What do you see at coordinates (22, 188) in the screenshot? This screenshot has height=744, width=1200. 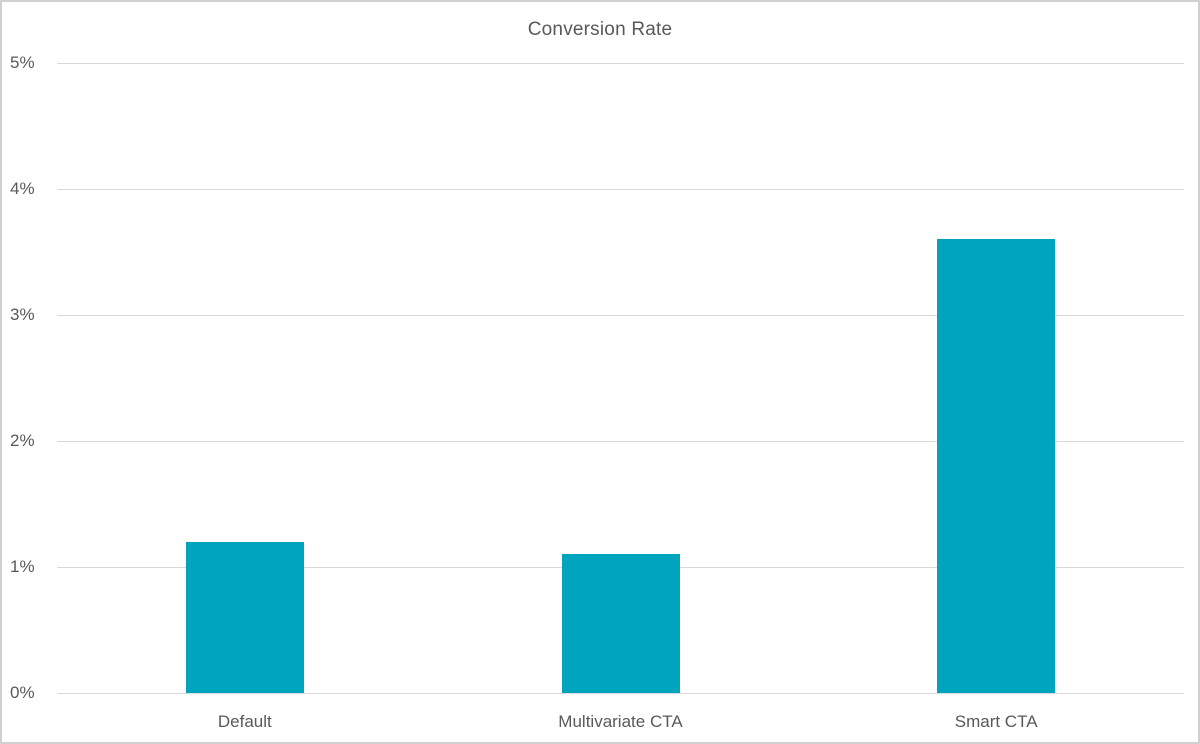 I see `y-axis-tick-label: 4%` at bounding box center [22, 188].